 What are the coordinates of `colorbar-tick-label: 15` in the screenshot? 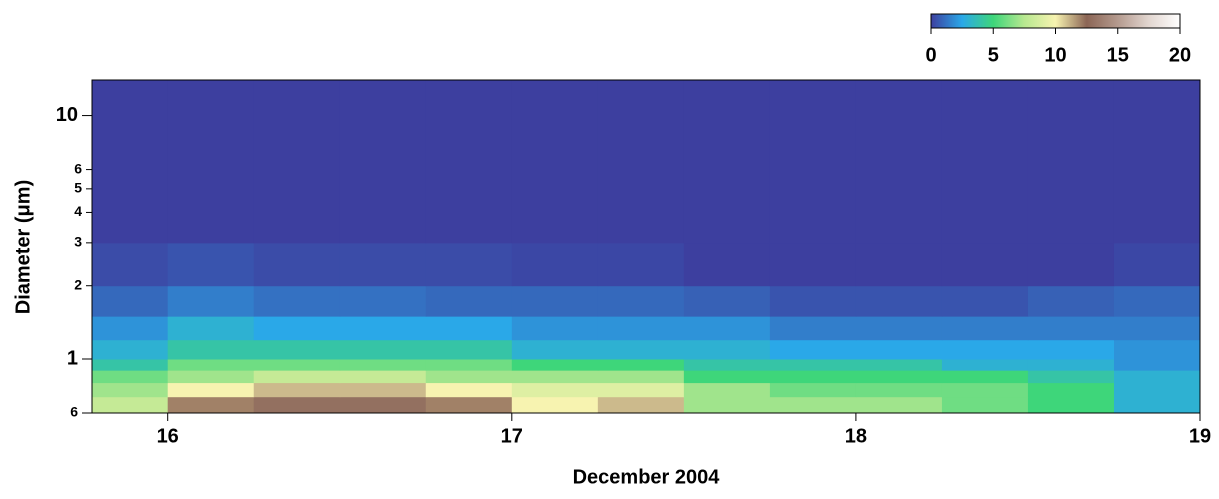 It's located at (1118, 55).